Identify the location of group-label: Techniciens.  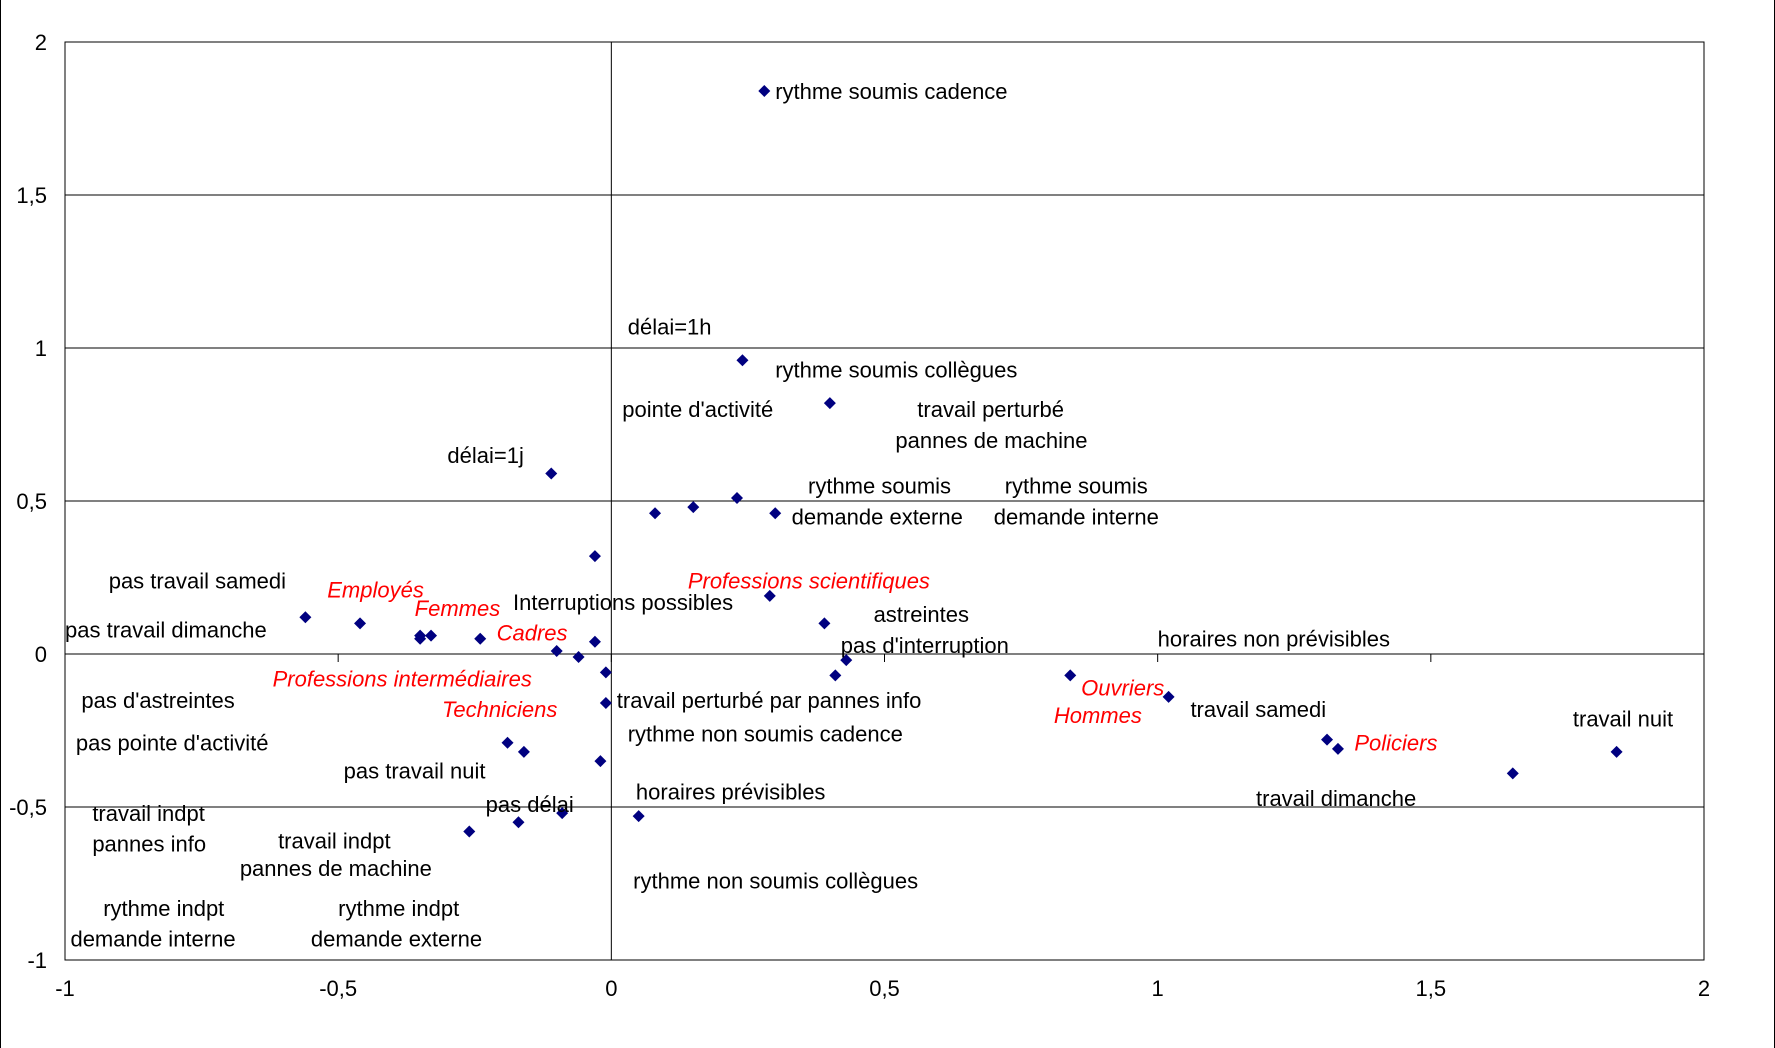
(499, 709).